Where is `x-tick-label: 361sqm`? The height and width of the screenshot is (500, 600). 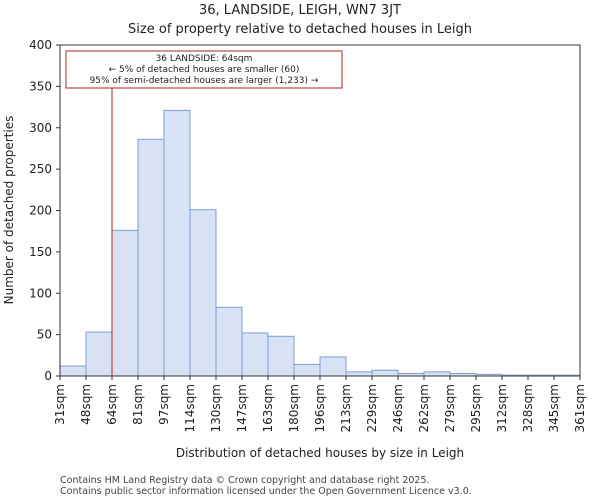 x-tick-label: 361sqm is located at coordinates (580, 408).